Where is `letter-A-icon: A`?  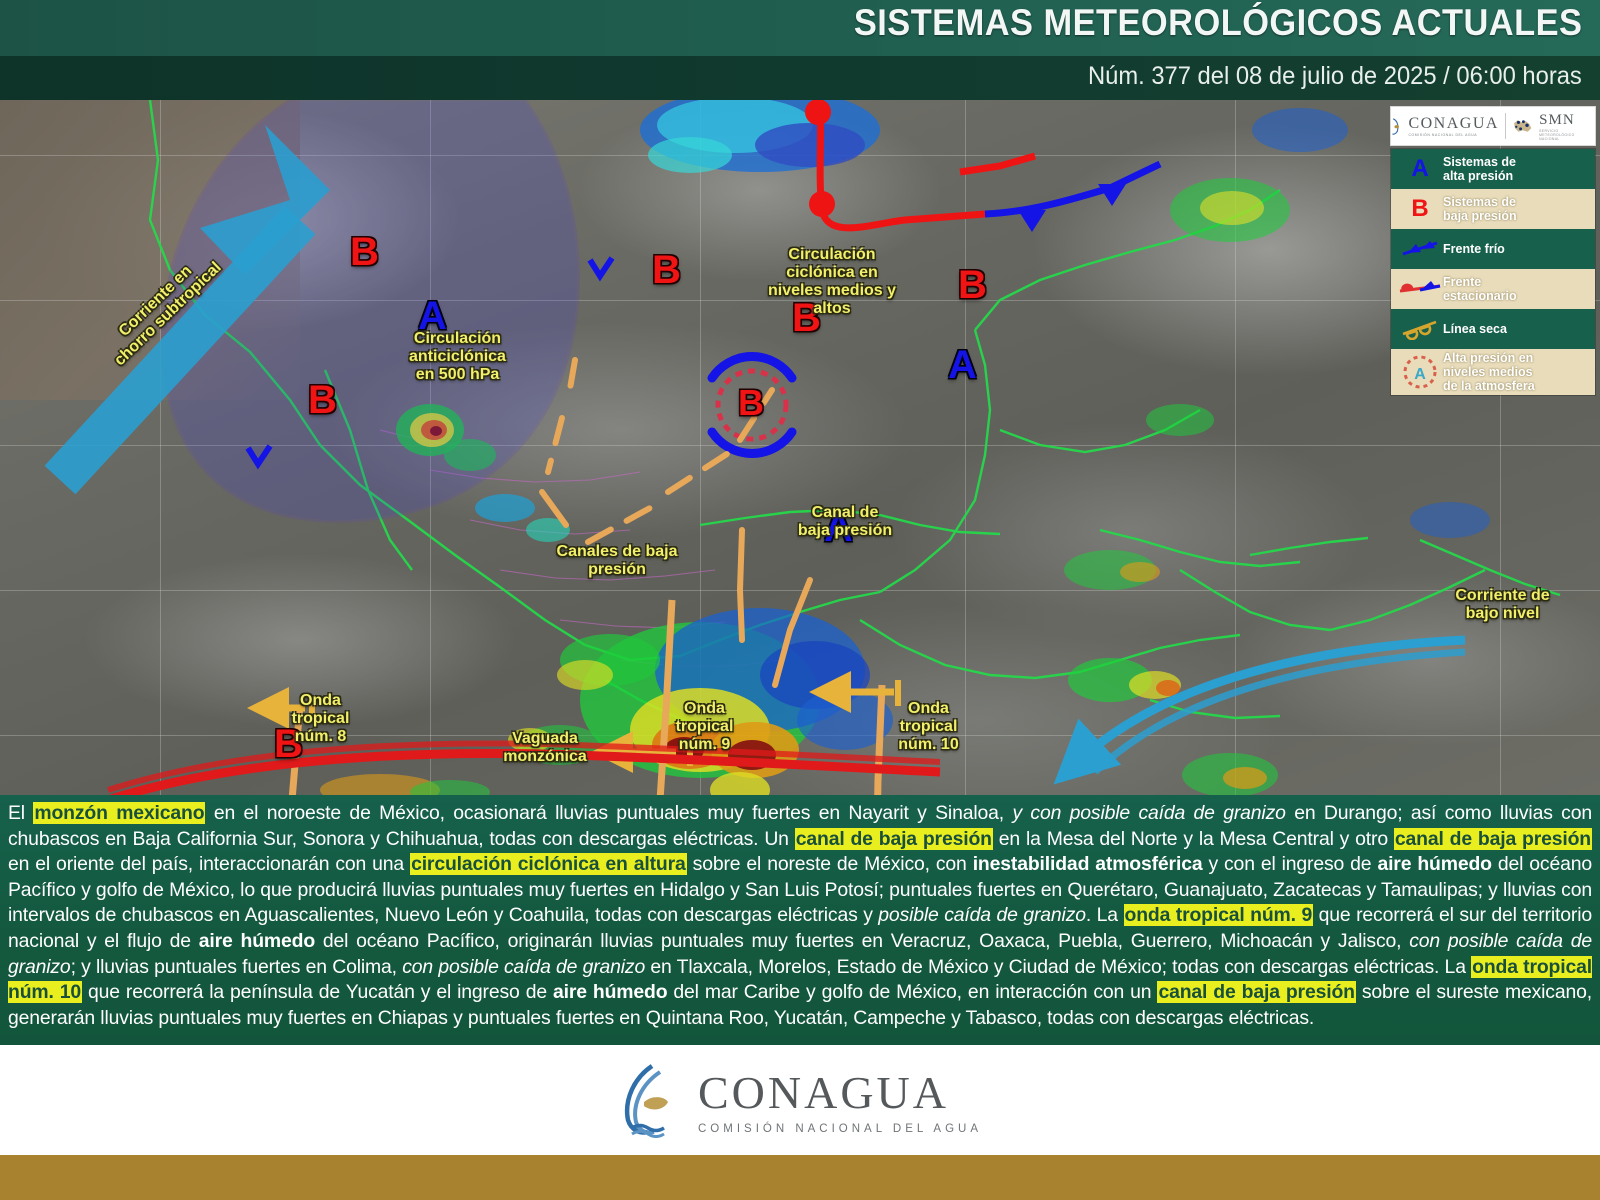
letter-A-icon: A is located at coordinates (1420, 168).